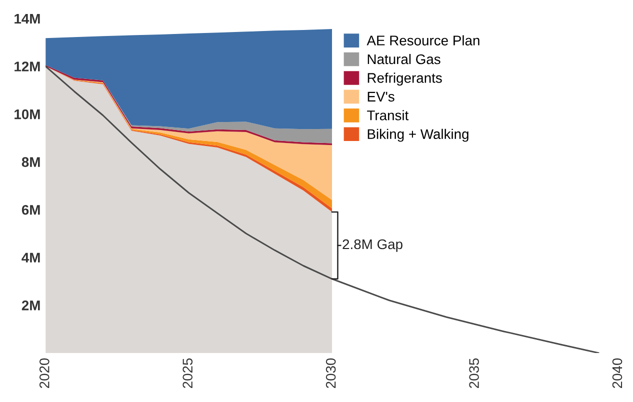 This screenshot has width=633, height=402. Describe the element at coordinates (331, 373) in the screenshot. I see `x-tick-label: 2030` at that location.